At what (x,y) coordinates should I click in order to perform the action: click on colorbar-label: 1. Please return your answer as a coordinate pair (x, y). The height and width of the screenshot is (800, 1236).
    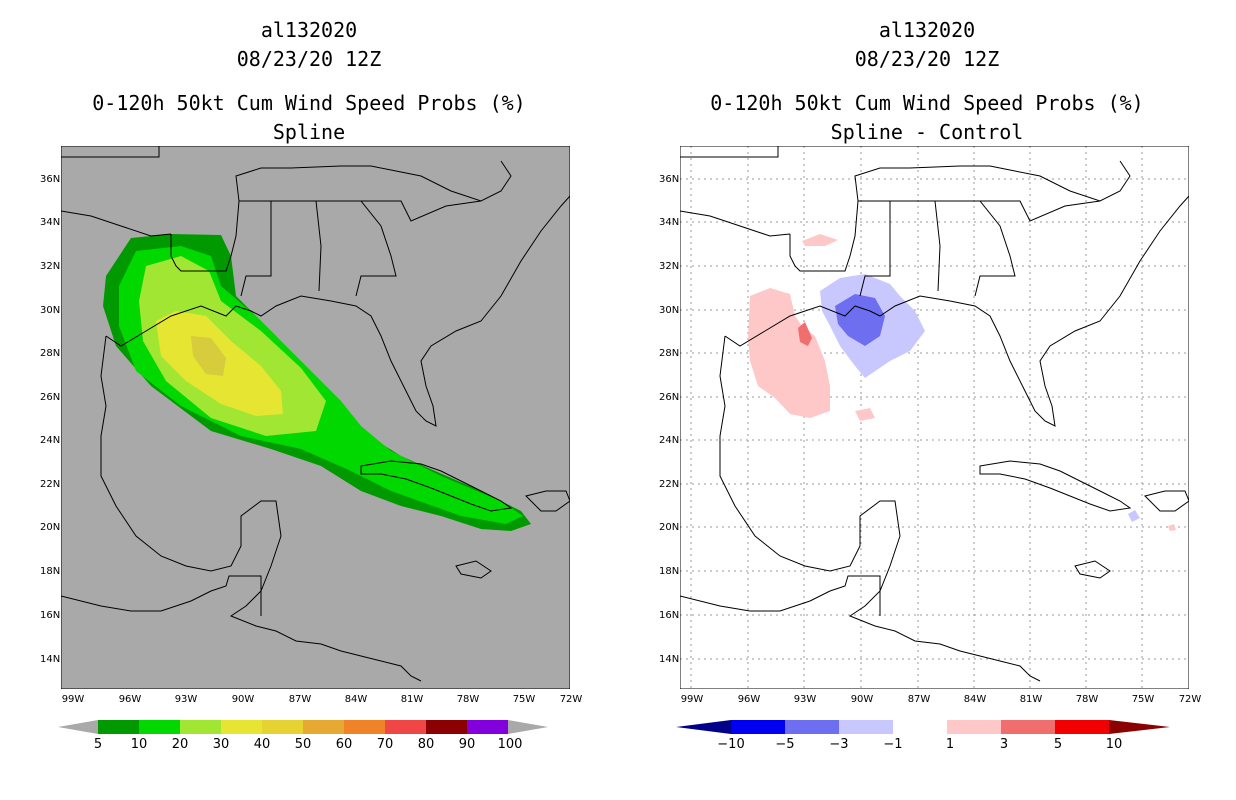
    Looking at the image, I should click on (950, 744).